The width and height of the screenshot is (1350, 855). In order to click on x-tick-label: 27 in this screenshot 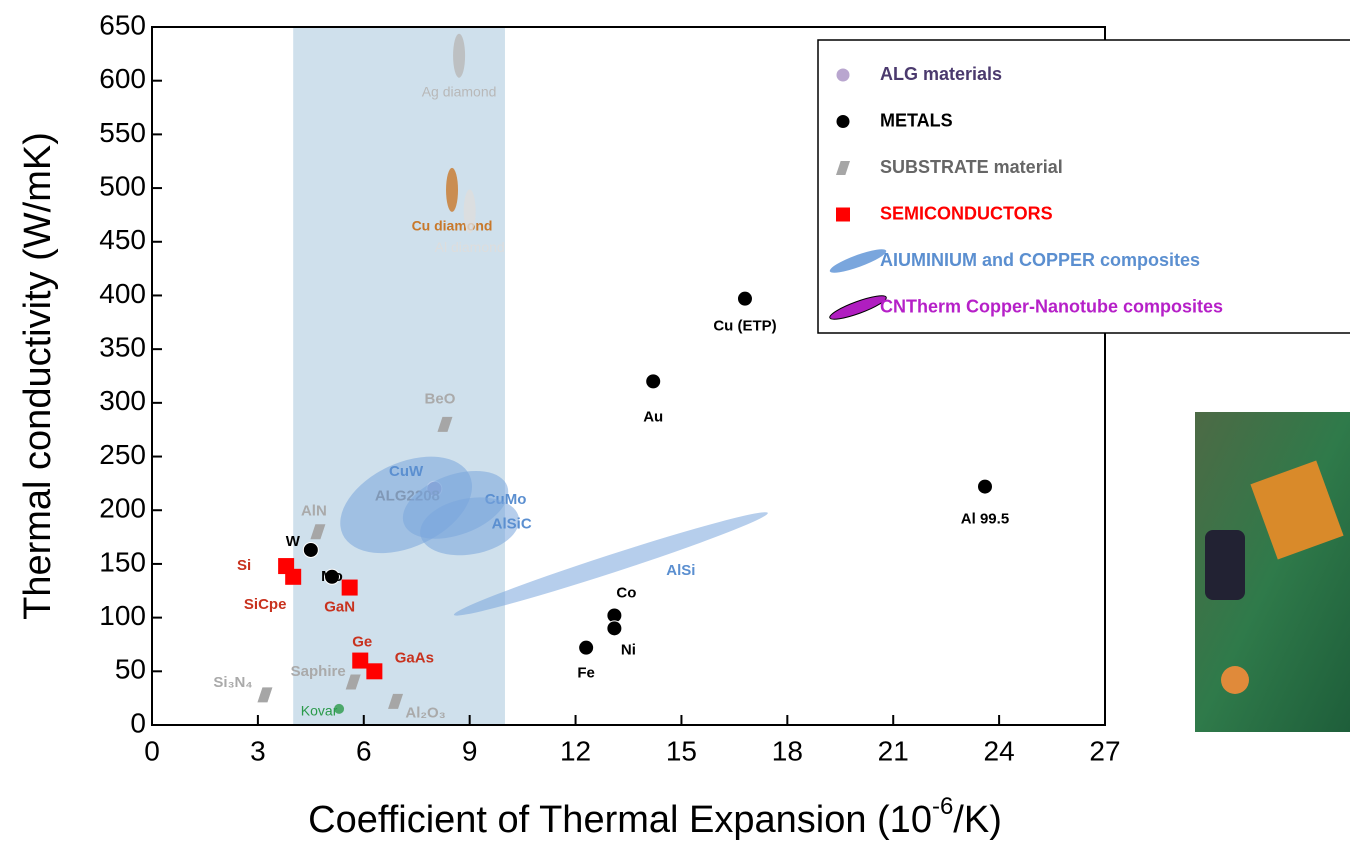, I will do `click(1104, 750)`.